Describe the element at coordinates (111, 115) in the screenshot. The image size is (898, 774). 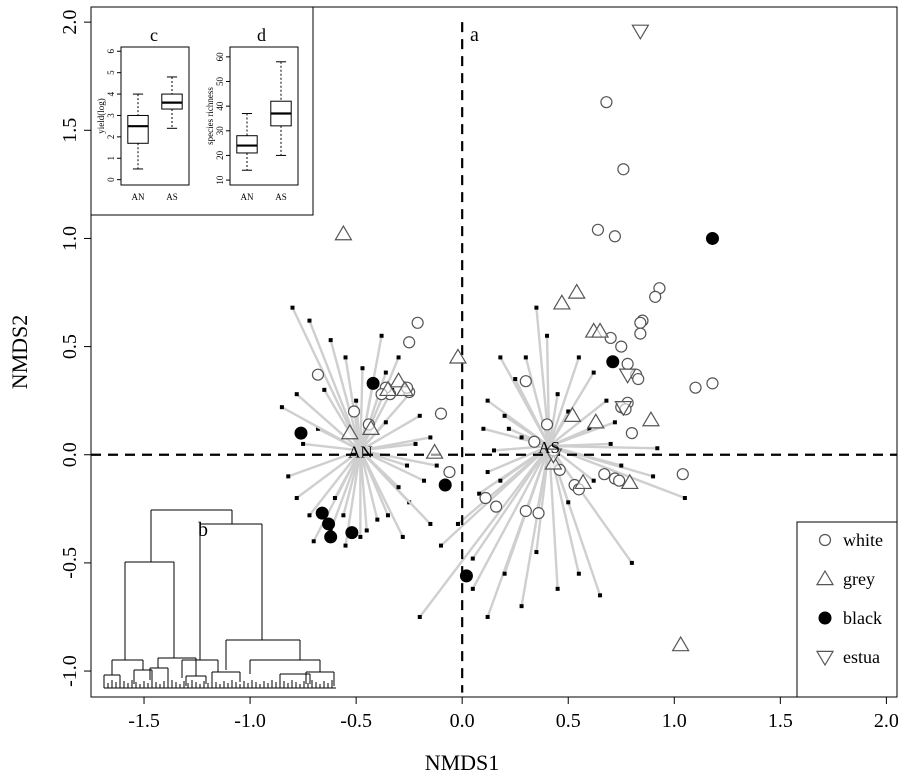
I see `inset-y-tick-label: 3` at that location.